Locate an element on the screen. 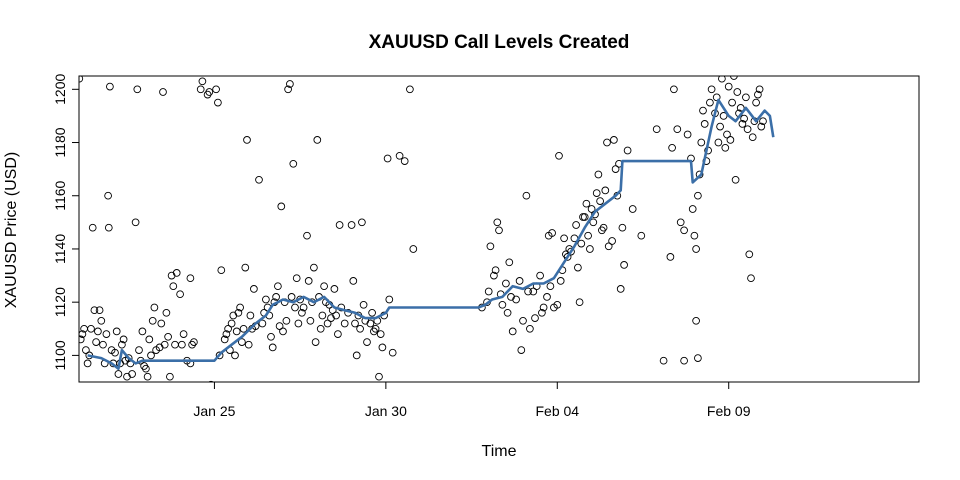 The width and height of the screenshot is (960, 480). y-tick-label: 1140 is located at coordinates (60, 249).